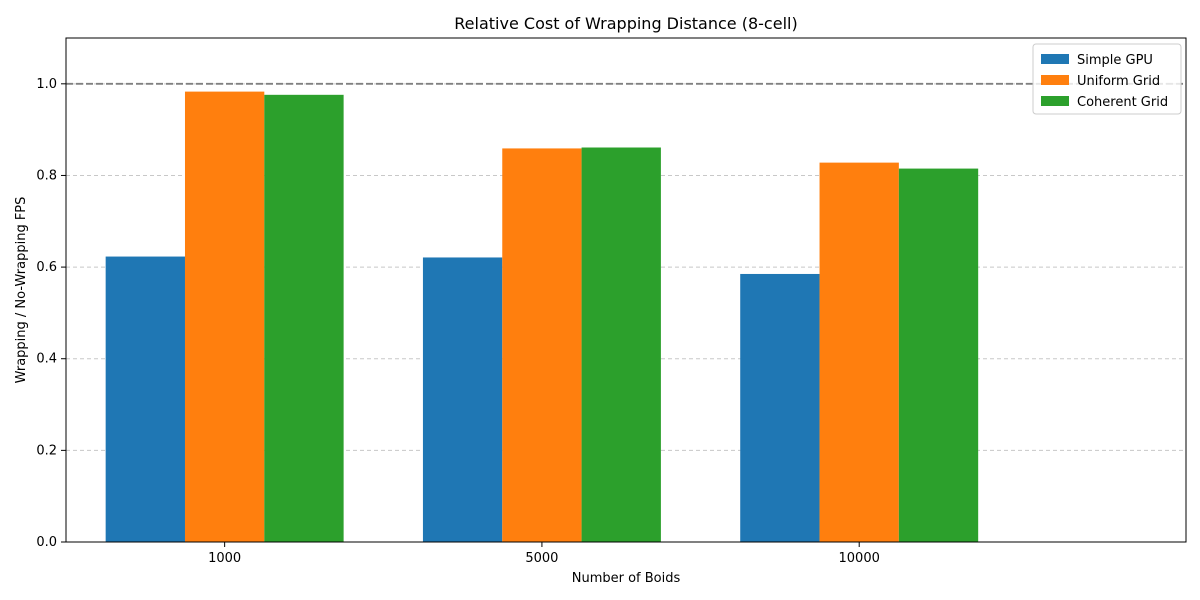 Image resolution: width=1200 pixels, height=600 pixels. What do you see at coordinates (46, 359) in the screenshot?
I see `y-tick-label-2: 0.4` at bounding box center [46, 359].